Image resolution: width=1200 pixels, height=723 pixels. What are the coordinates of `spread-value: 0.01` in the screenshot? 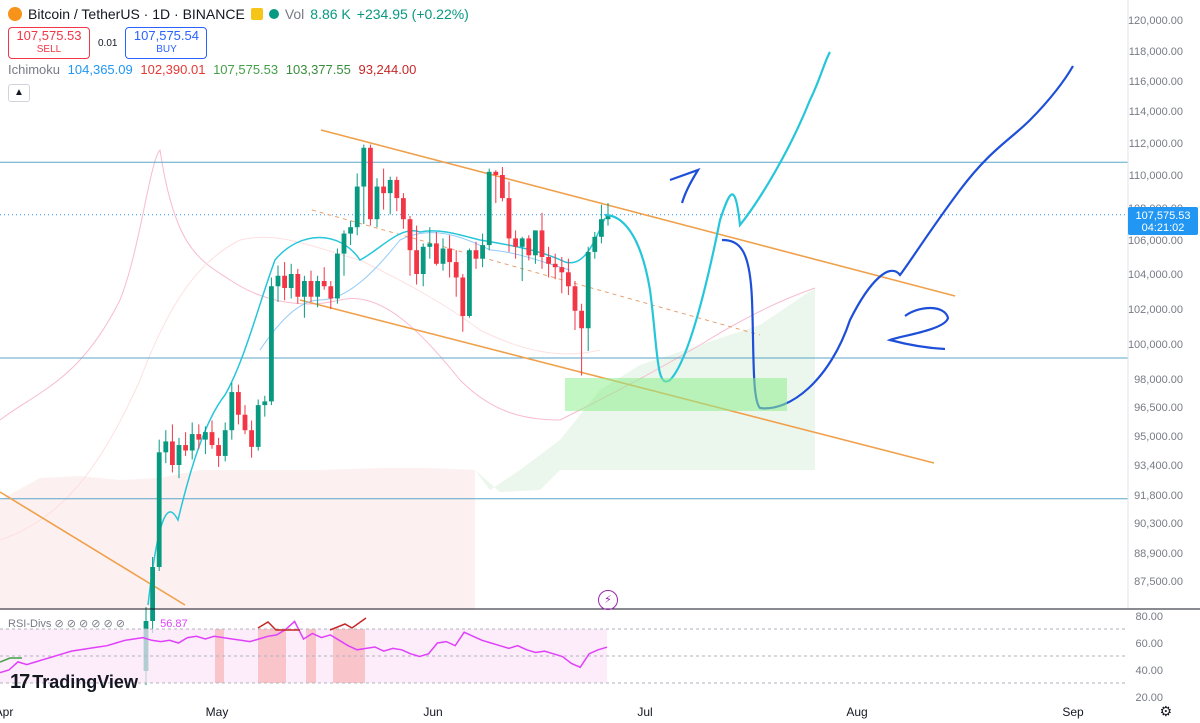 It's located at (108, 43).